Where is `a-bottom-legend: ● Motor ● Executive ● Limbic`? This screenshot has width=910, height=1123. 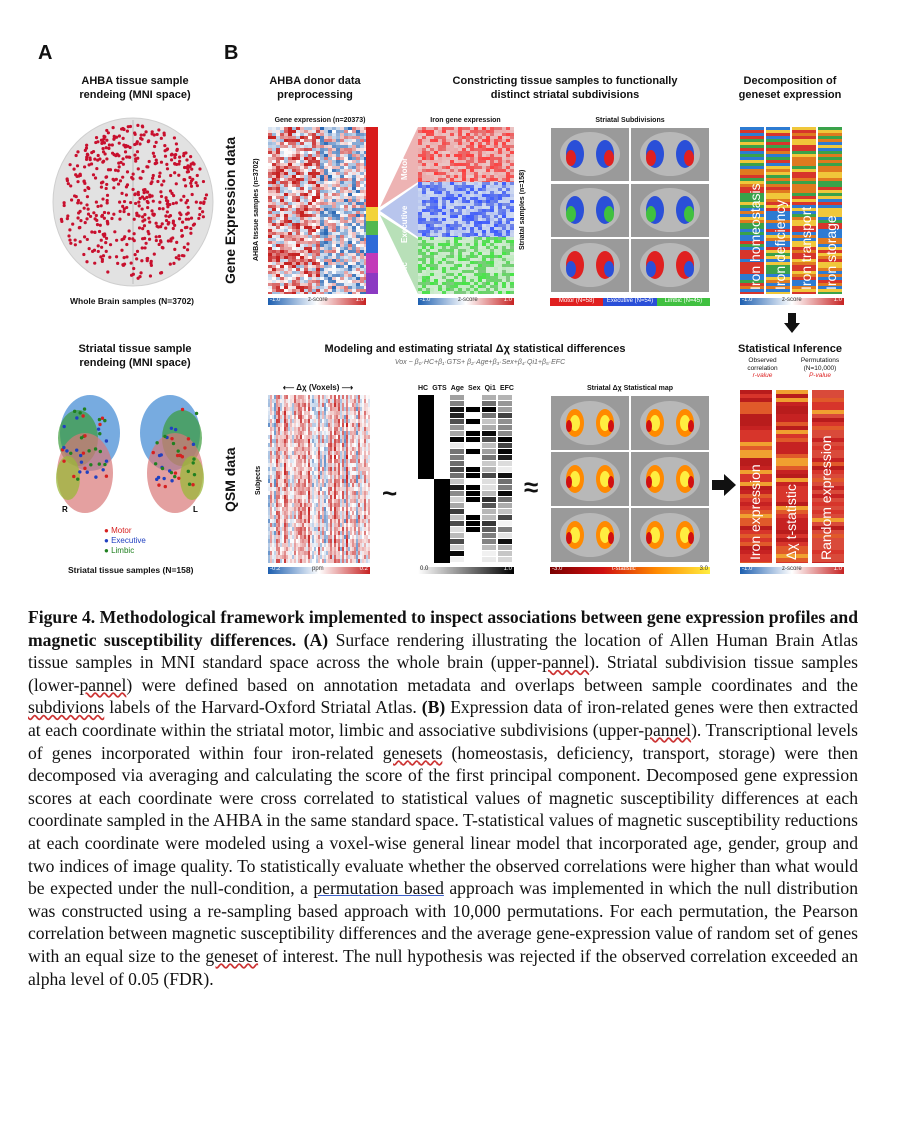 a-bottom-legend: ● Motor ● Executive ● Limbic is located at coordinates (125, 541).